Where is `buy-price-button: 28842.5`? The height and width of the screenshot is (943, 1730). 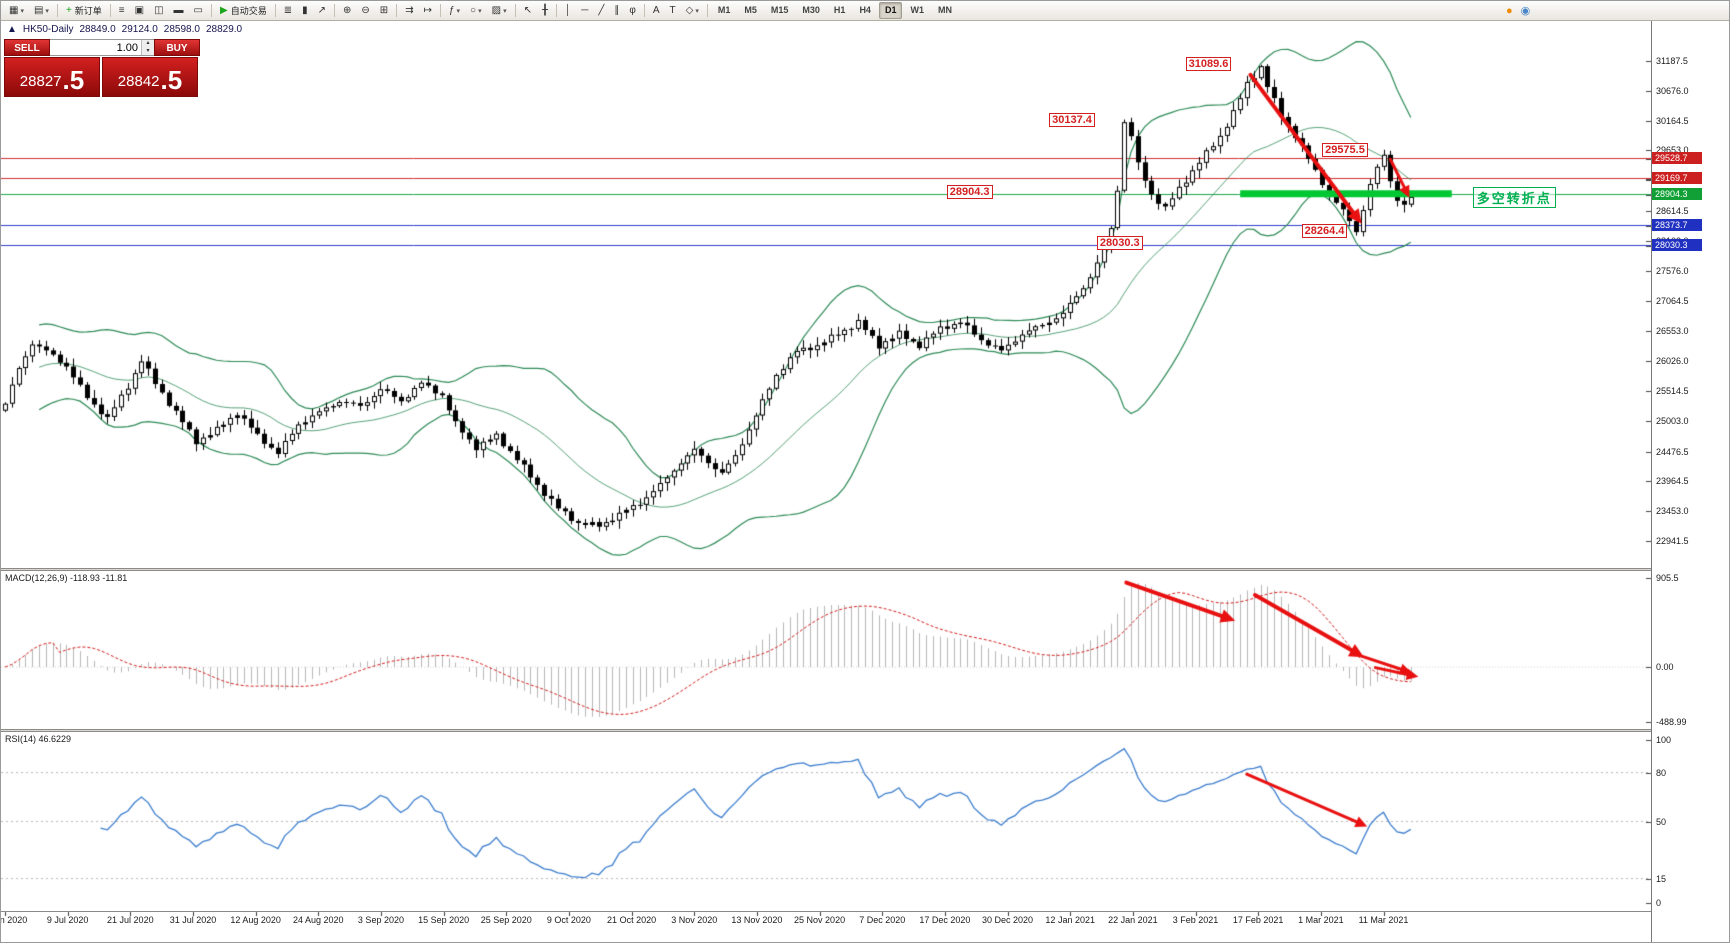
buy-price-button: 28842.5 is located at coordinates (150, 77).